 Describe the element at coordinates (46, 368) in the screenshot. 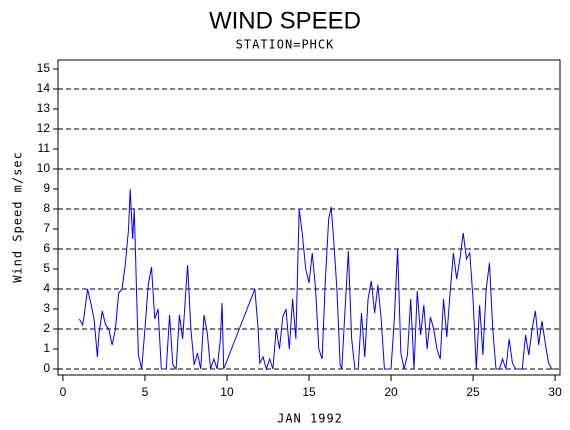

I see `y-tick-label: 0` at that location.